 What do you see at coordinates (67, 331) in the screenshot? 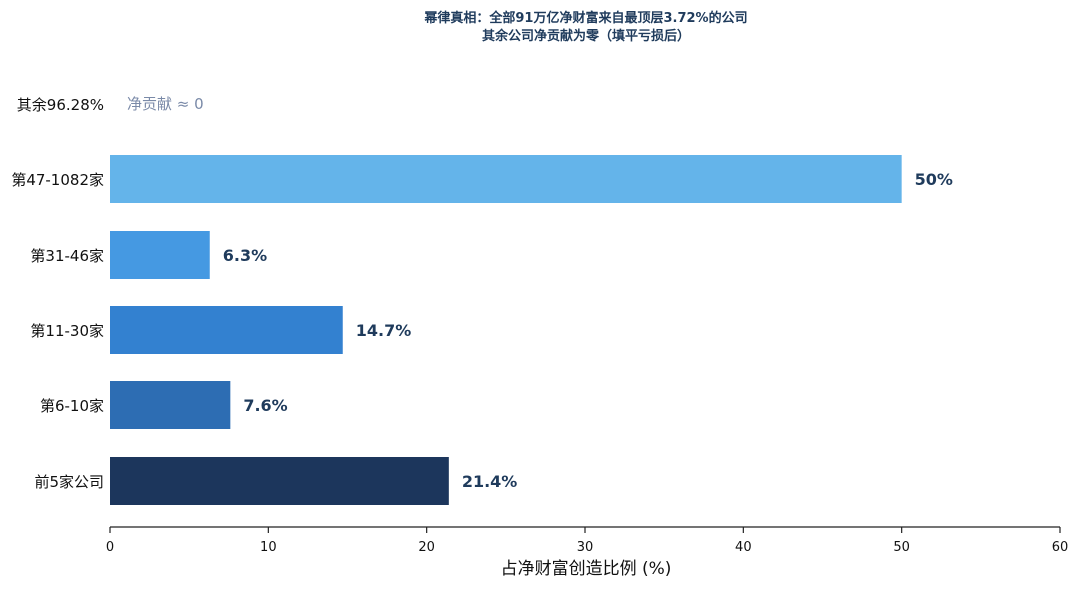
I see `category-label: 第11-30家` at bounding box center [67, 331].